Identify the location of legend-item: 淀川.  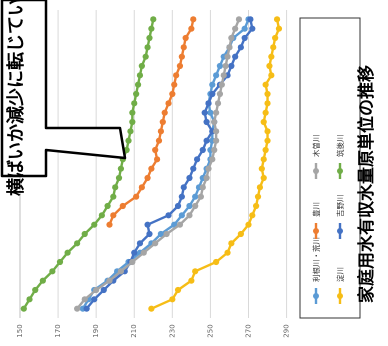
(340, 285).